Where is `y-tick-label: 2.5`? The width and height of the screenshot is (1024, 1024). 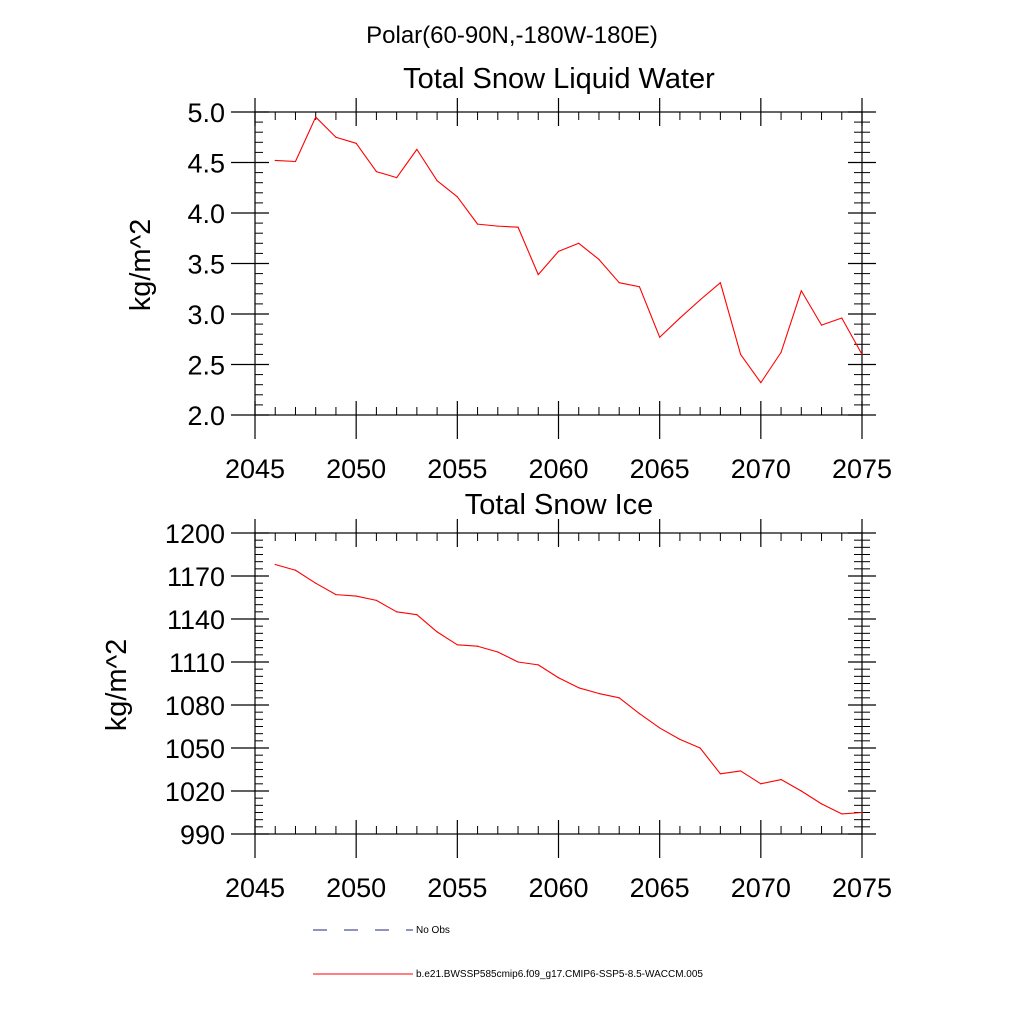
y-tick-label: 2.5 is located at coordinates (206, 366).